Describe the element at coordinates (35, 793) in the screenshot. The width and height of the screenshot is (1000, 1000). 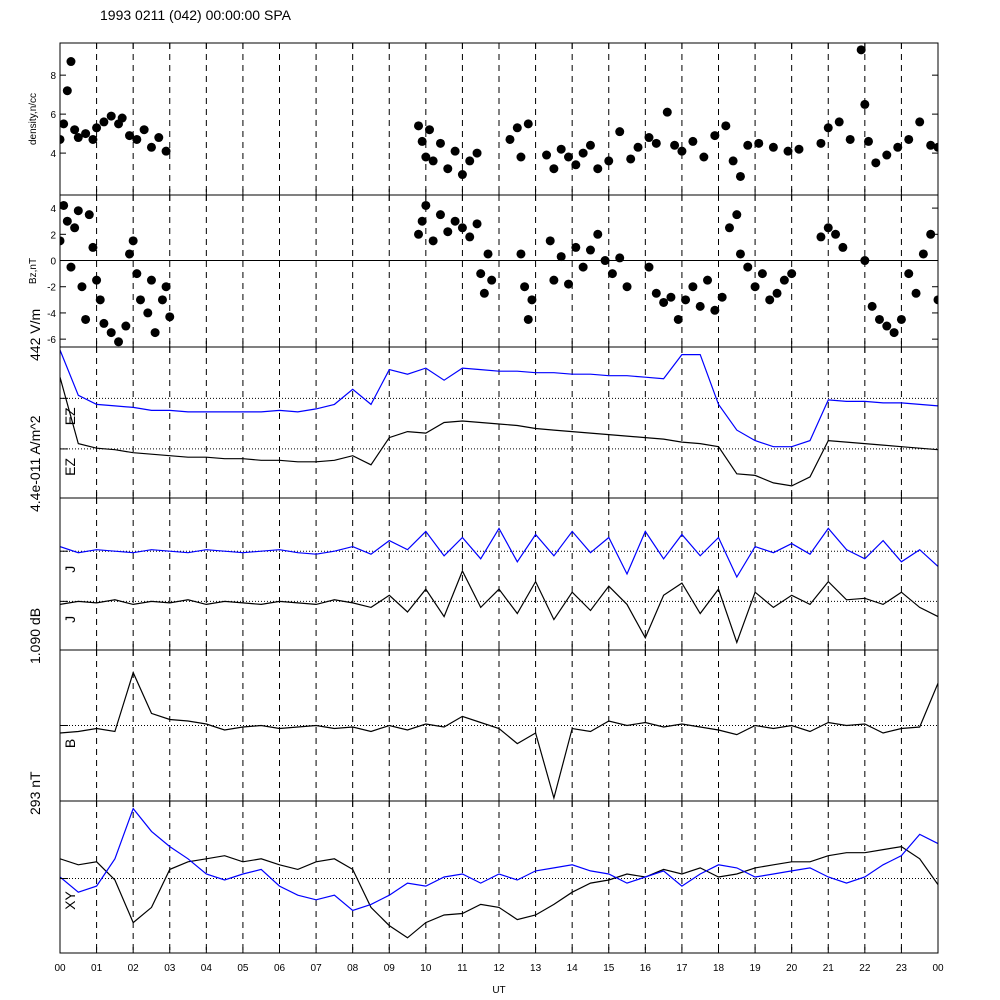
I see `scale-label: 293 nT` at that location.